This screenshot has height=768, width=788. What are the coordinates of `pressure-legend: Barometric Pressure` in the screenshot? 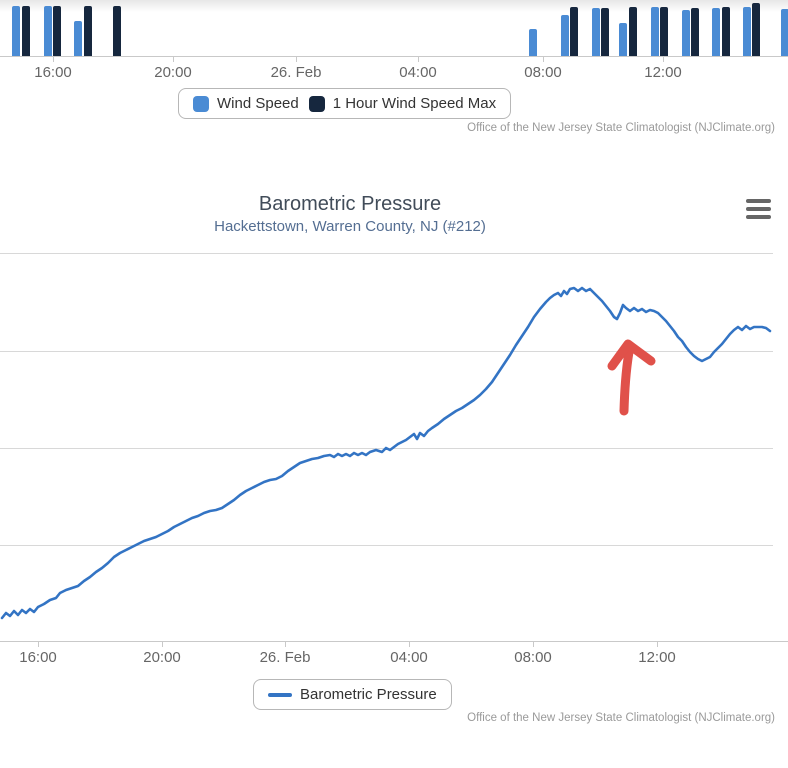 It's located at (352, 694).